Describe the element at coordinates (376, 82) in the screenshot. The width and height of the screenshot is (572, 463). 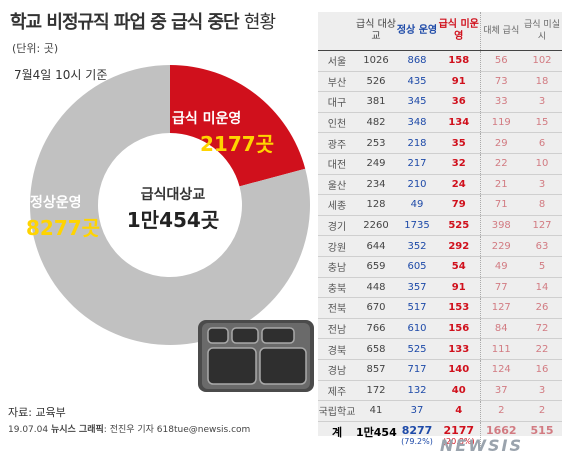
I see `cell-target: 526` at that location.